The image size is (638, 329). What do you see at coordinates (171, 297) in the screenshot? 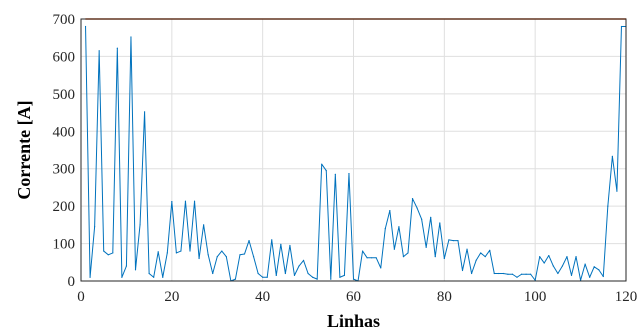
I see `x-tick-label: 20` at bounding box center [171, 297].